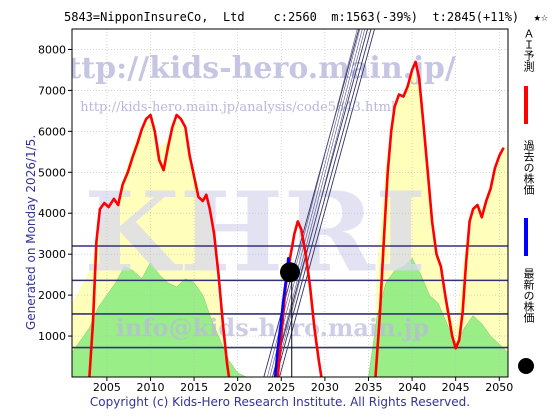 Image resolution: width=560 pixels, height=420 pixels. I want to click on x-tick-label: 2005, so click(107, 387).